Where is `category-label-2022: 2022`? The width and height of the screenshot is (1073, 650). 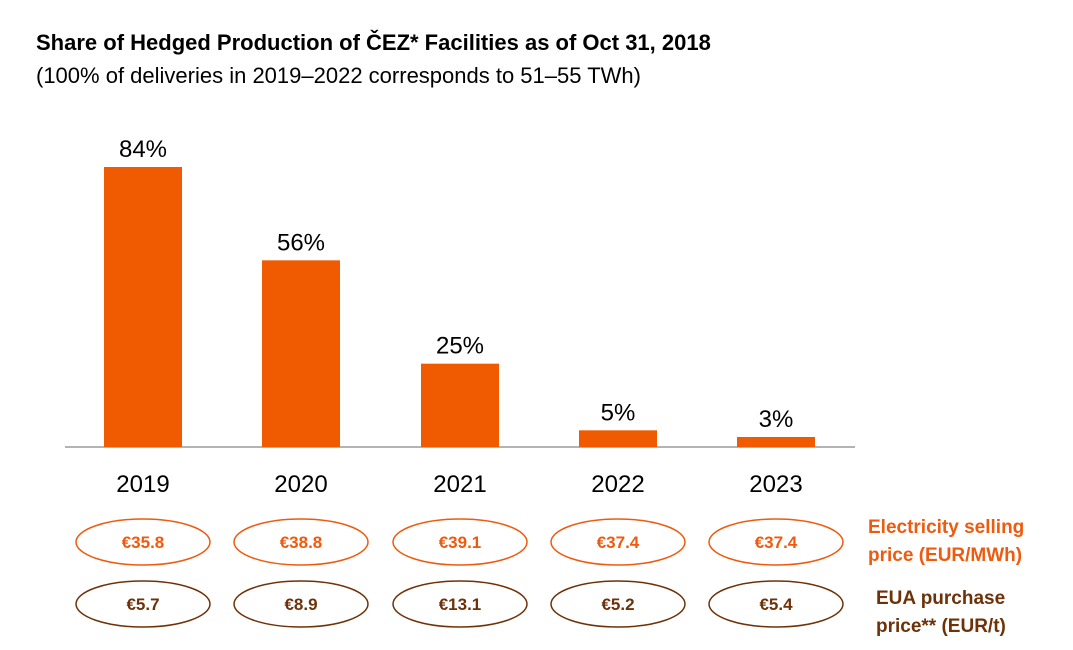
category-label-2022: 2022 is located at coordinates (617, 484).